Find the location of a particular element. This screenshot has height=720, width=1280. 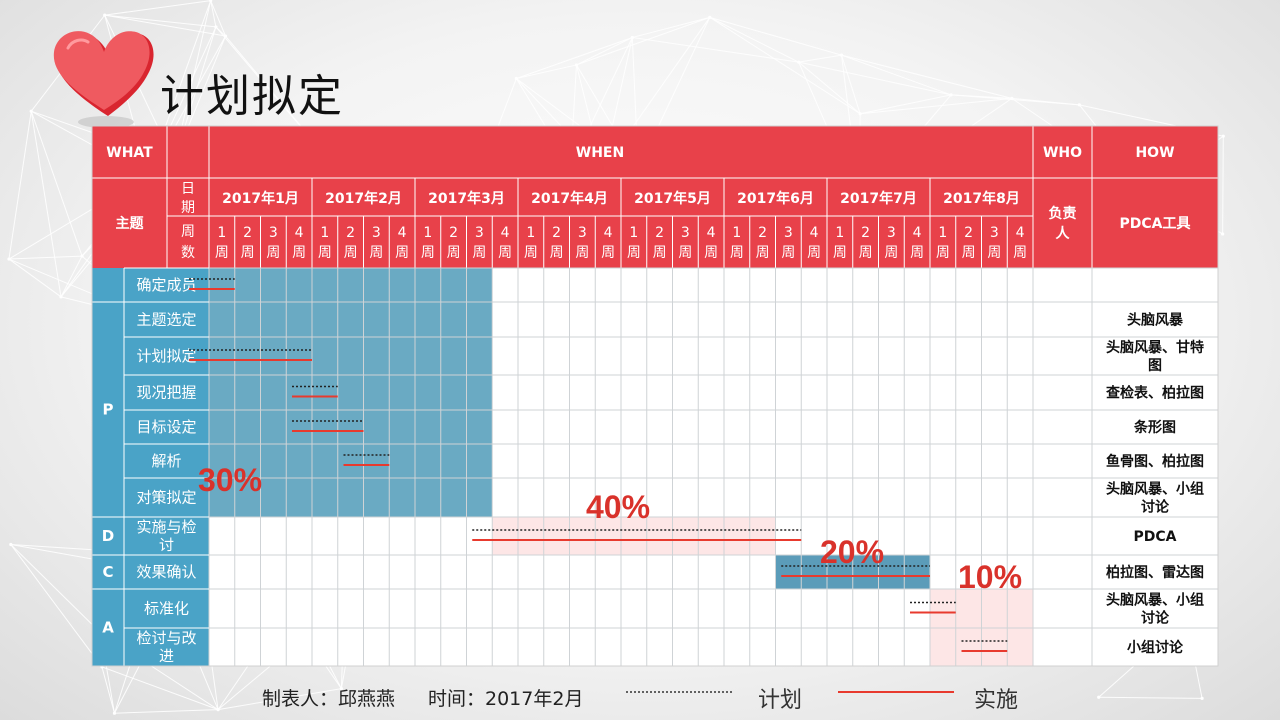

theme-label: 主题 is located at coordinates (130, 223).